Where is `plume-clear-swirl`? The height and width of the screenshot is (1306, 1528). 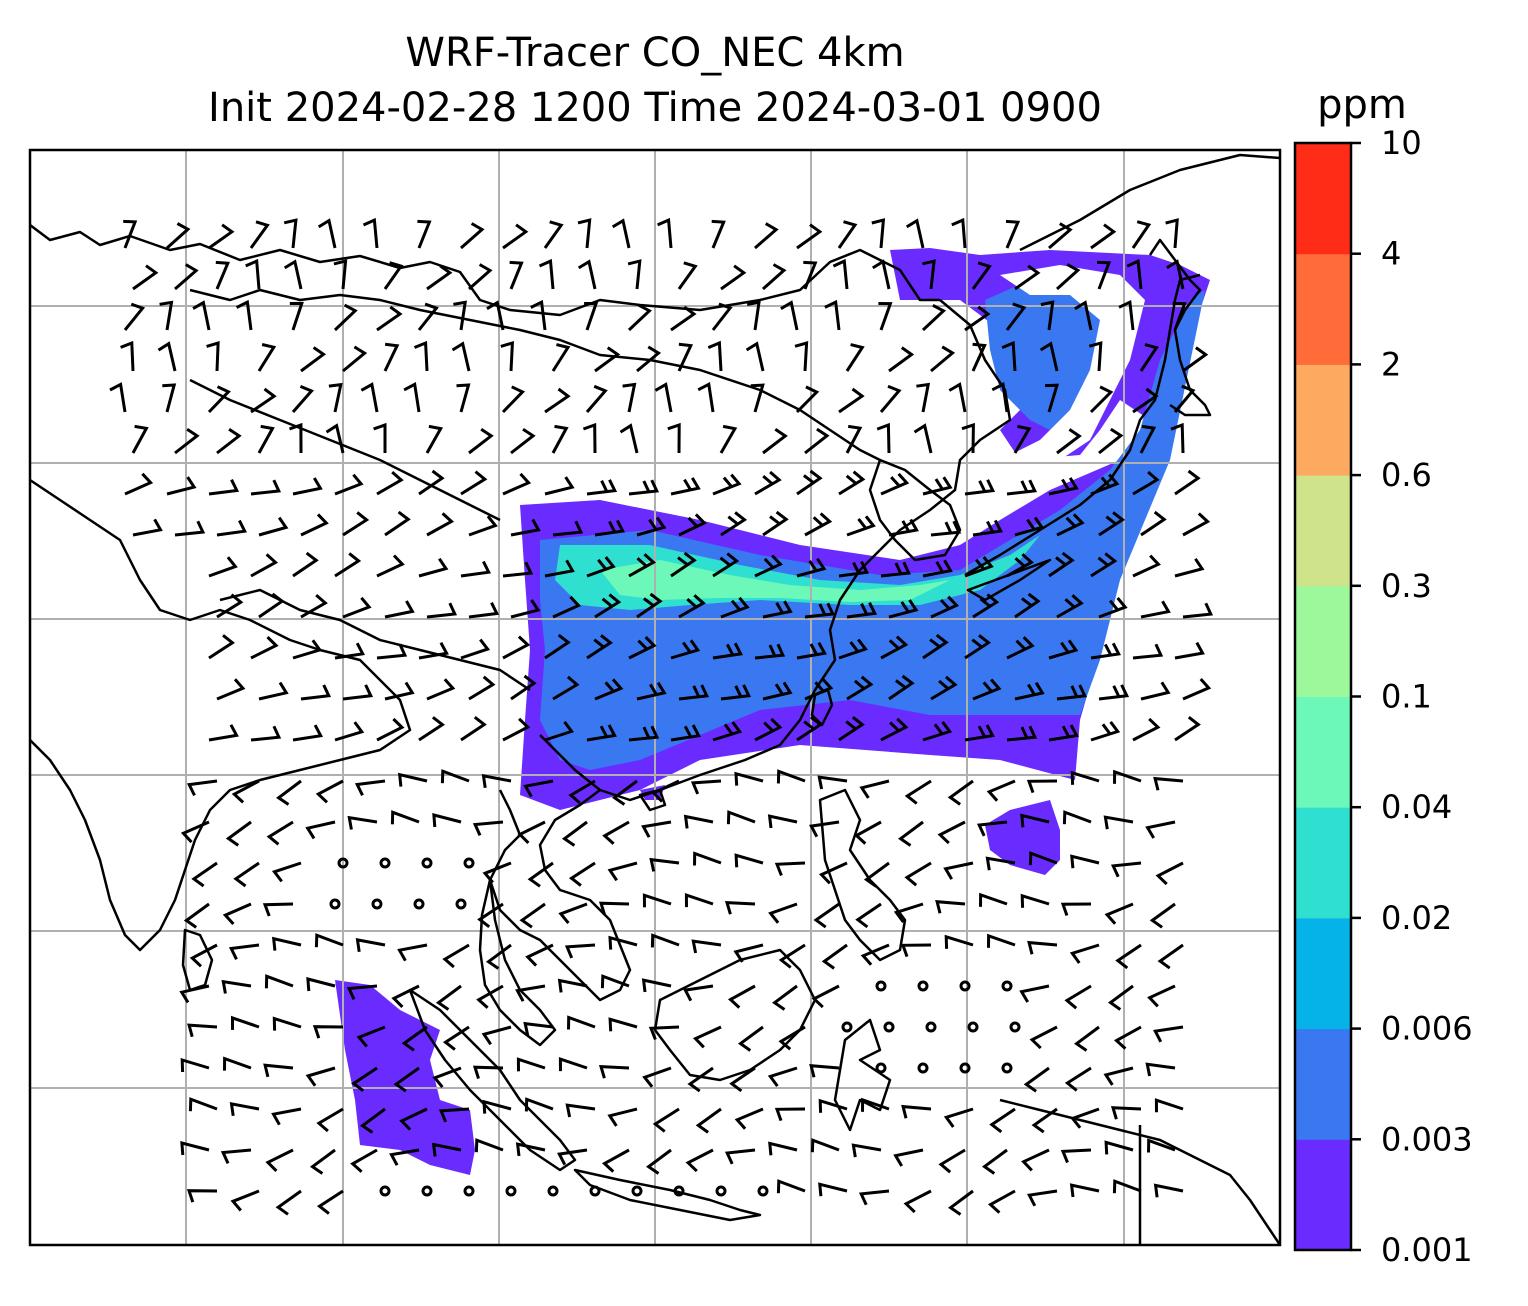
plume-clear-swirl is located at coordinates (1072, 367).